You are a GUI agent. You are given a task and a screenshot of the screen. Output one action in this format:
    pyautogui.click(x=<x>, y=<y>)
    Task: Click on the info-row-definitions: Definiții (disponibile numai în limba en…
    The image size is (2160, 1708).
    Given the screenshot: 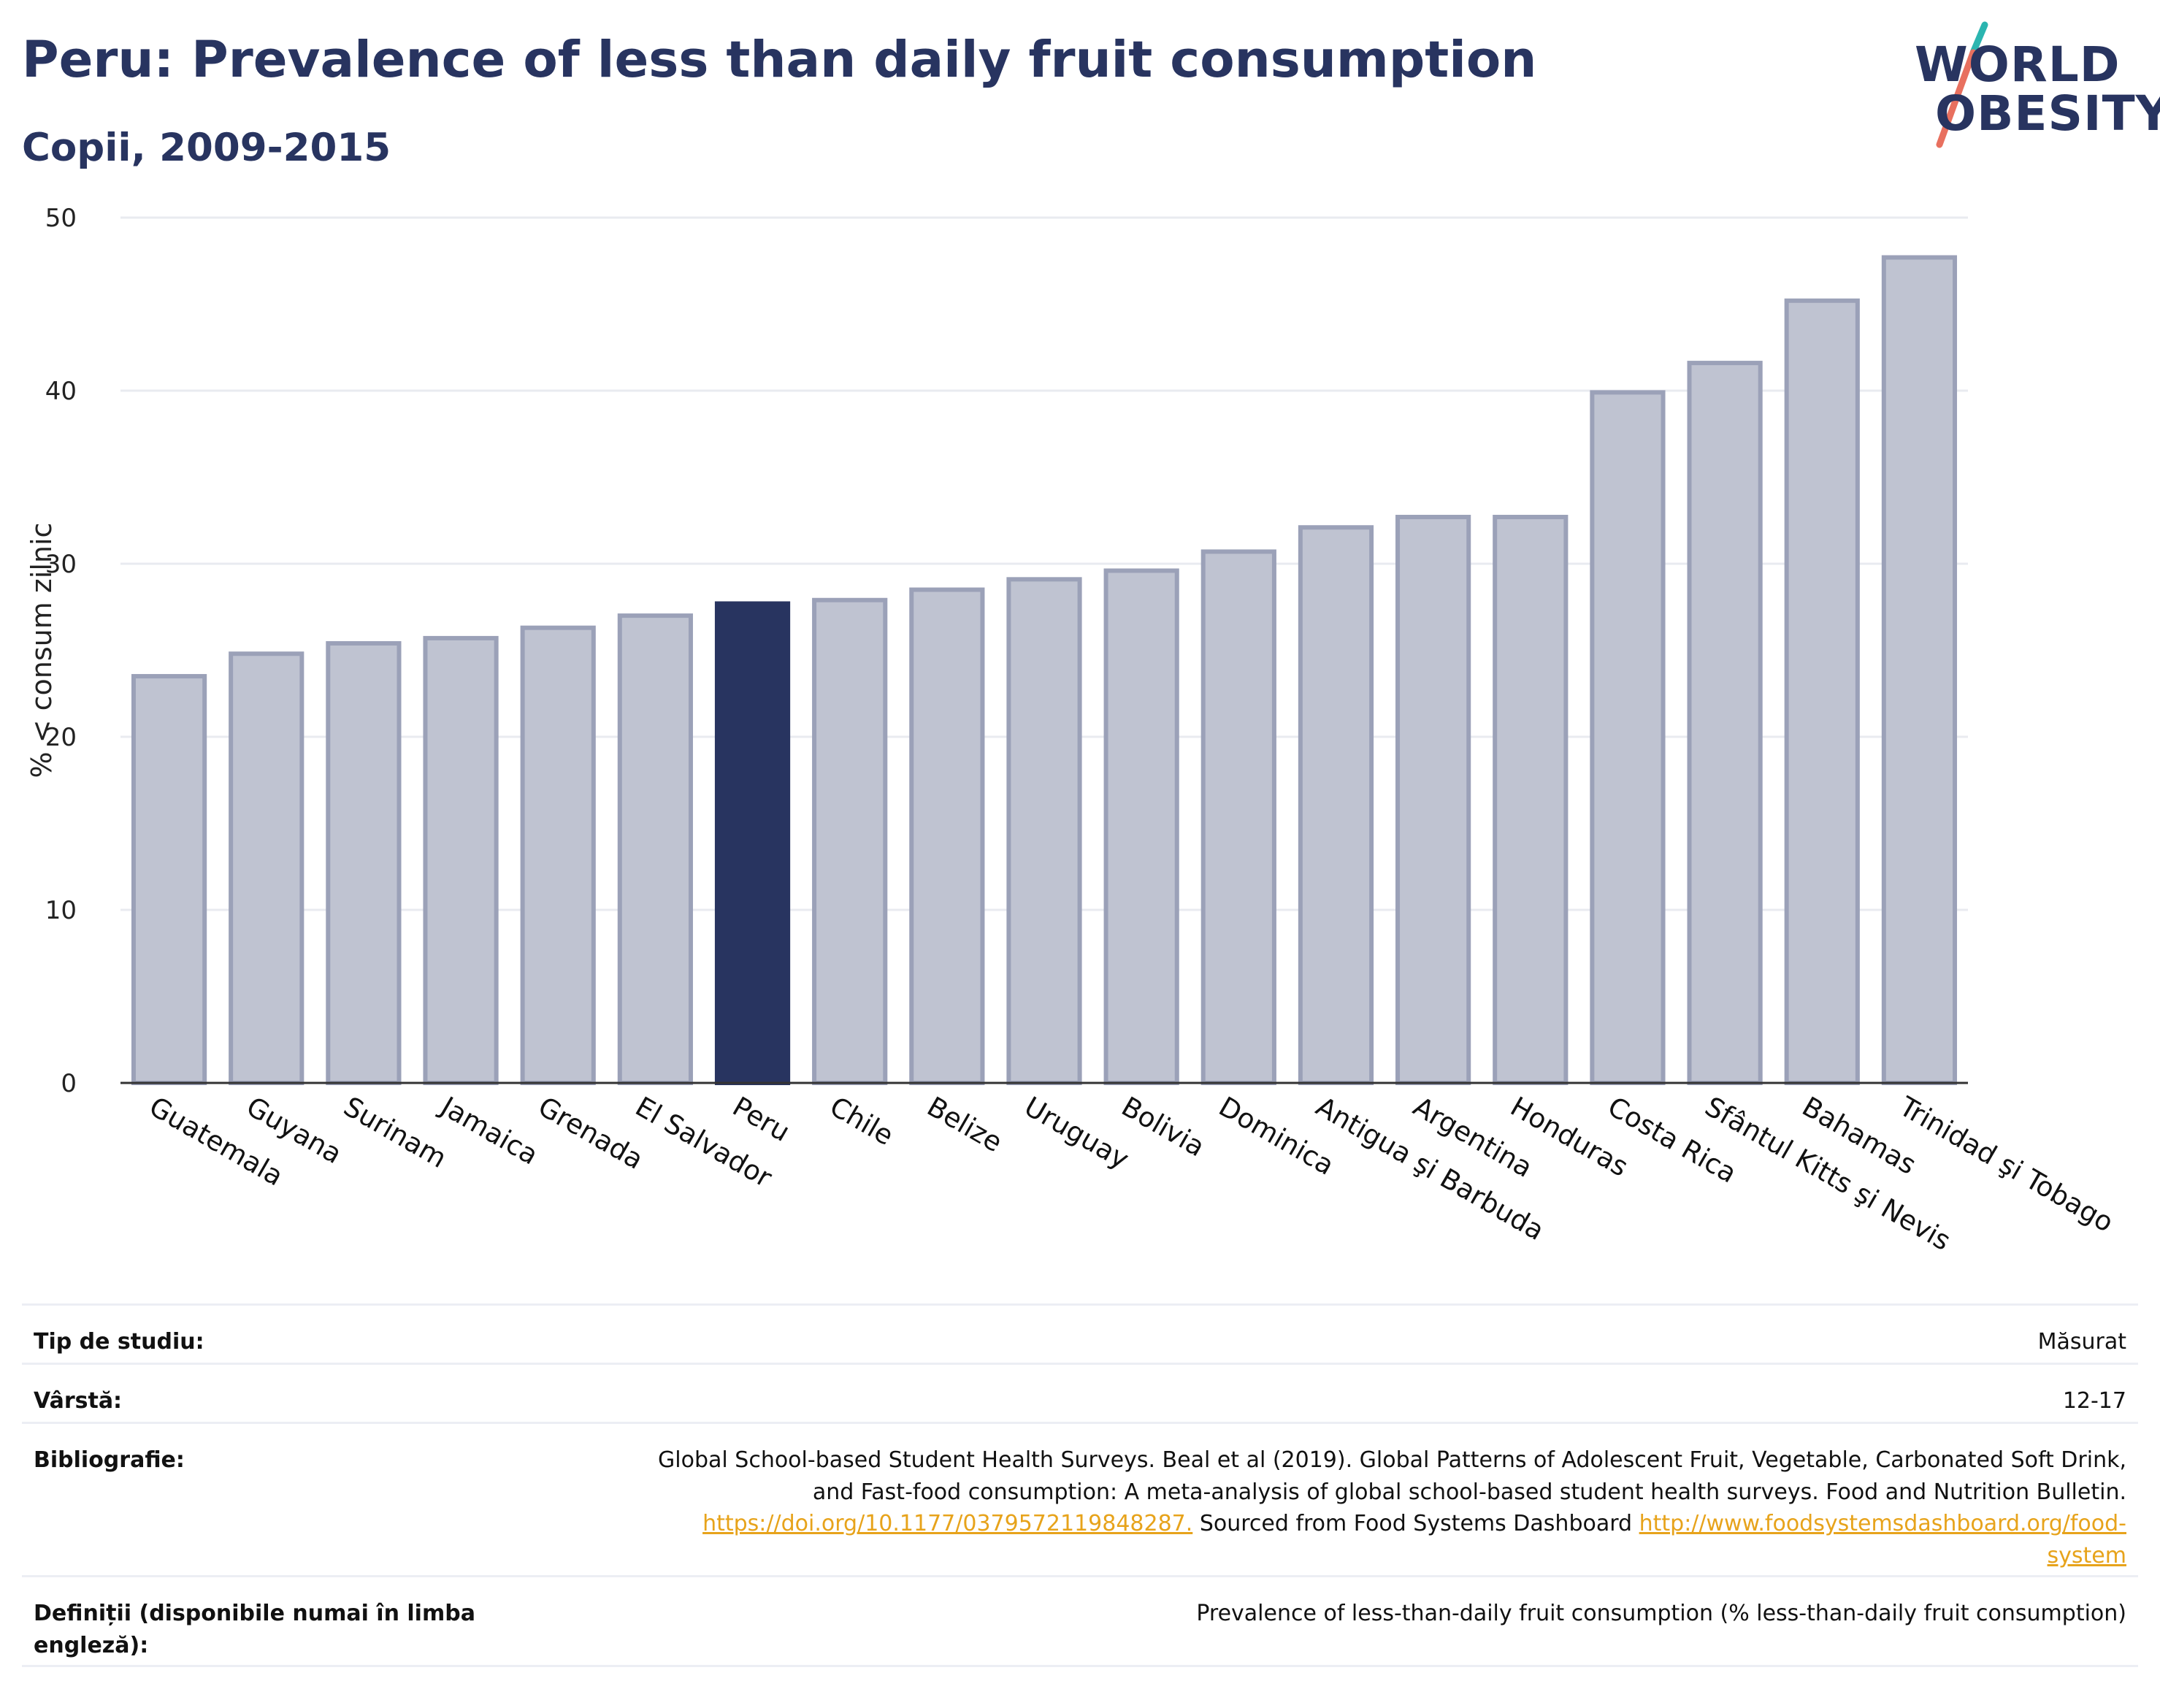 What is the action you would take?
    pyautogui.click(x=1080, y=1621)
    